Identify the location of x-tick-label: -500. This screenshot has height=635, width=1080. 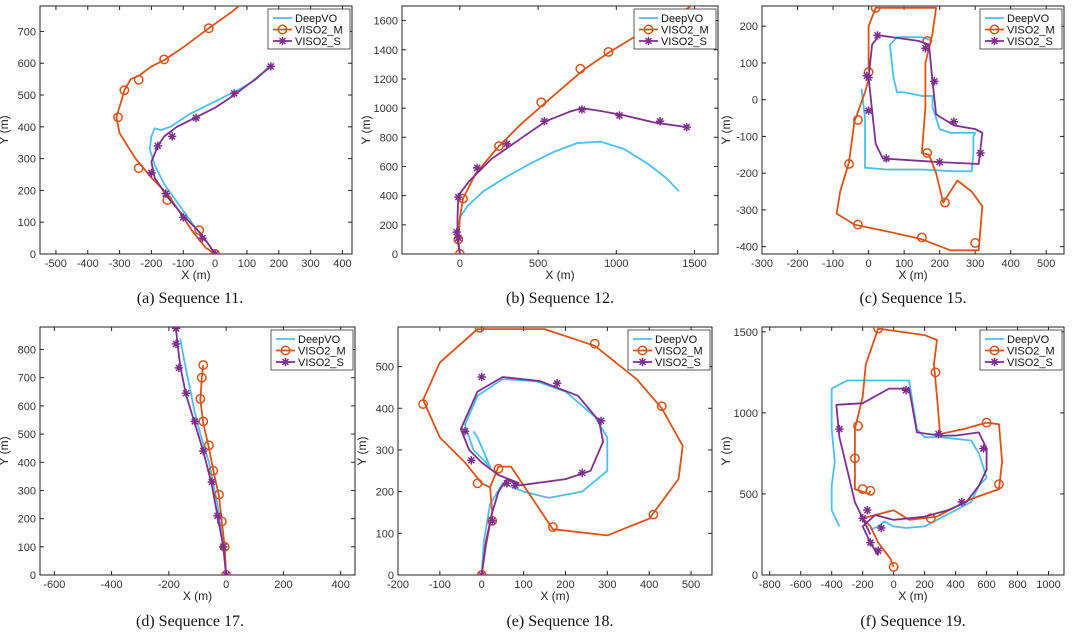
(56, 264).